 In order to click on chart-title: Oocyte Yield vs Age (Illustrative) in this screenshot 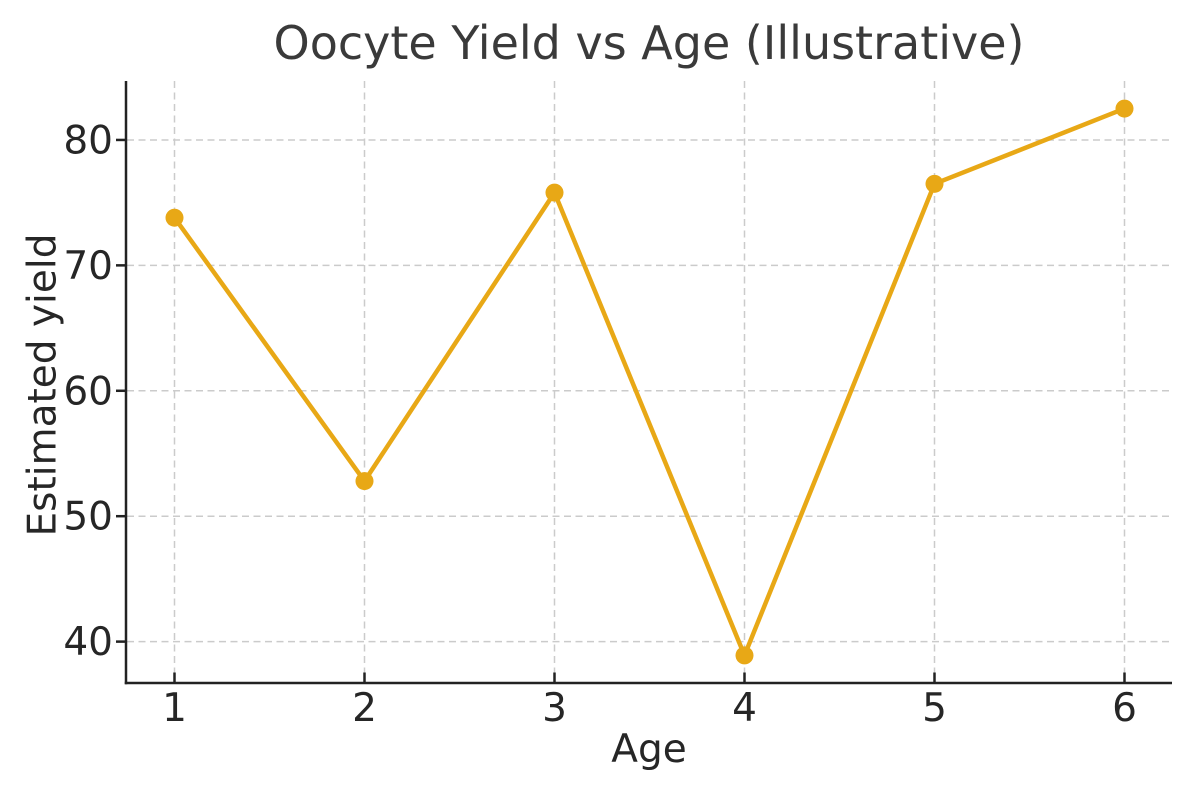, I will do `click(649, 43)`.